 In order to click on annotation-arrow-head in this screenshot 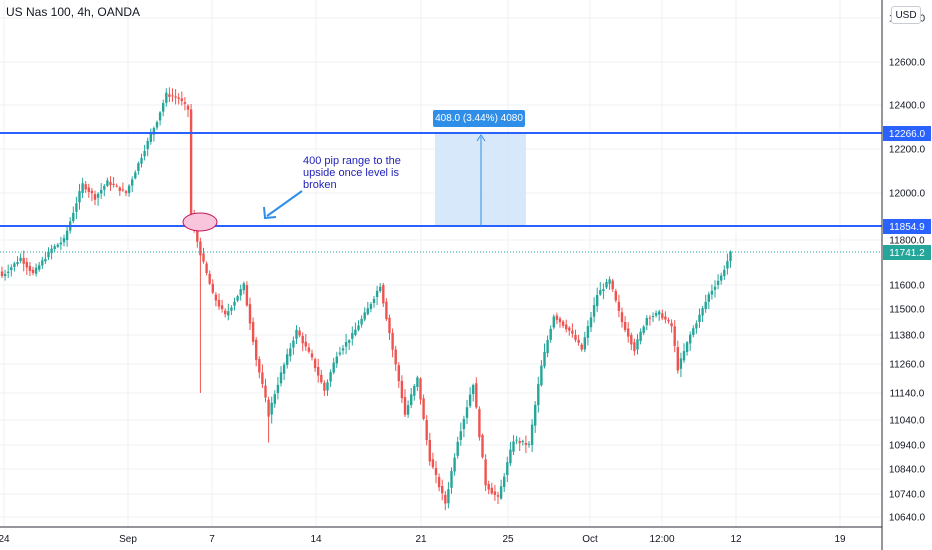, I will do `click(270, 213)`.